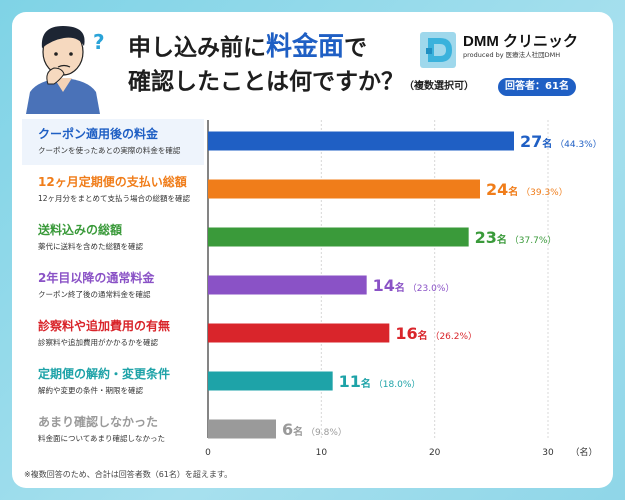 The image size is (625, 500). Describe the element at coordinates (537, 87) in the screenshot. I see `respondents-badge: 回答者：61名` at that location.